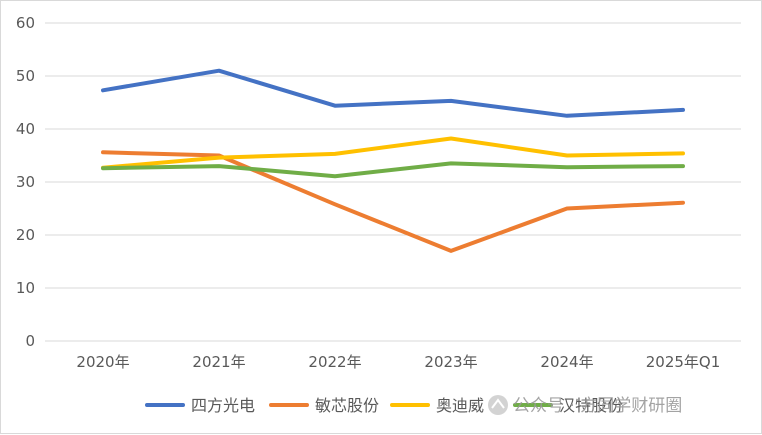 Image resolution: width=762 pixels, height=435 pixels. I want to click on y-tick-label: 0, so click(30, 341).